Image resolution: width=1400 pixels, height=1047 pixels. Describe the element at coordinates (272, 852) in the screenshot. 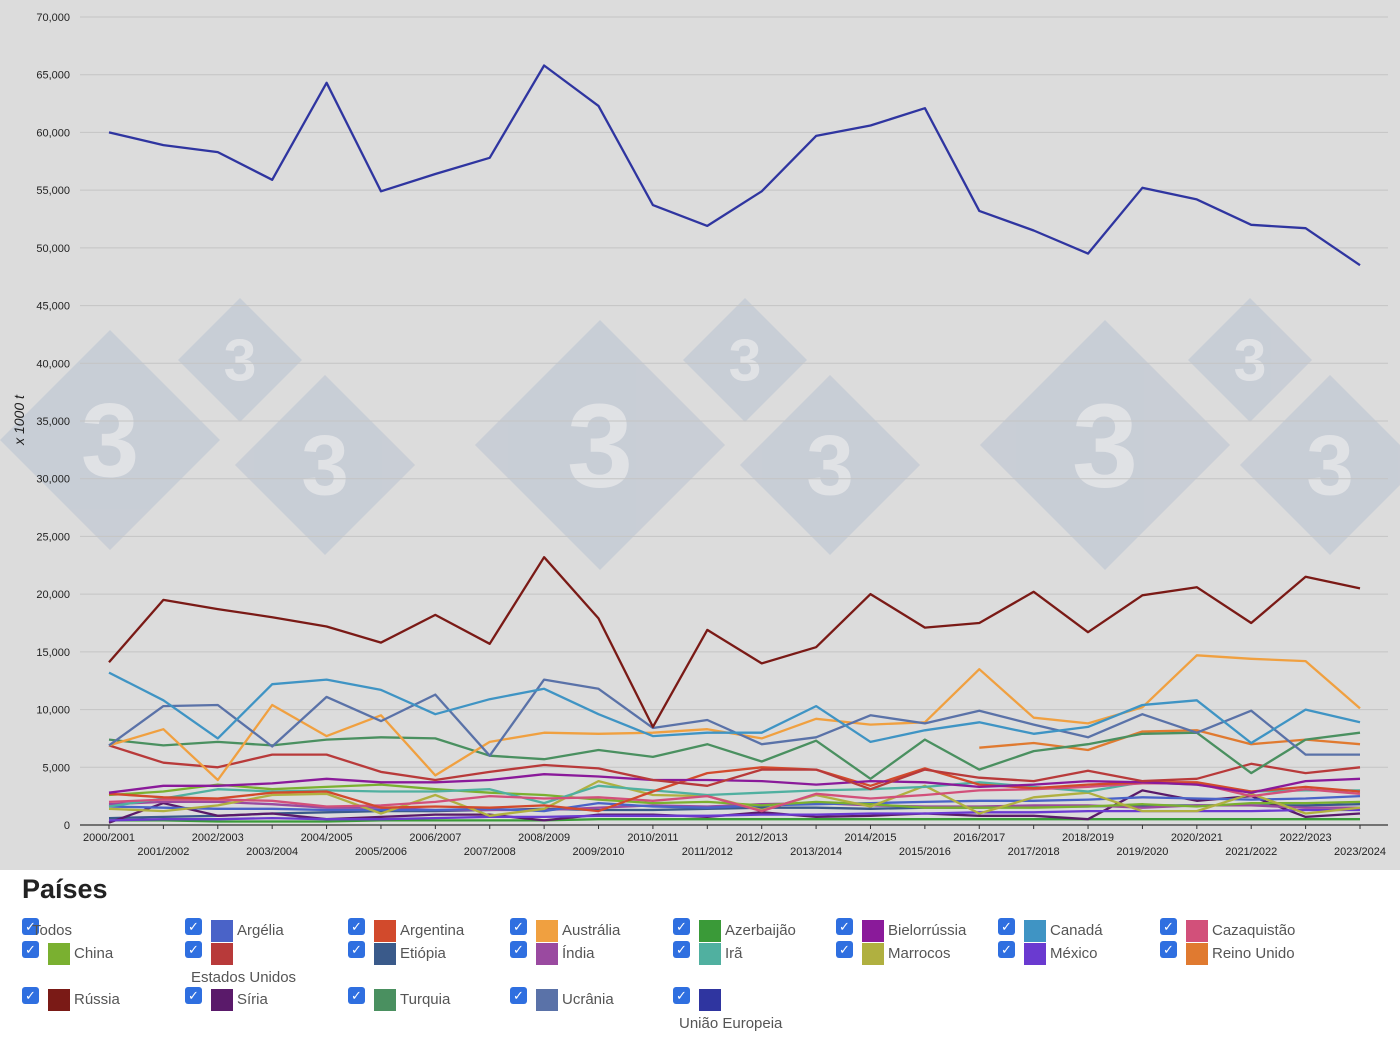

I see `x-tick-label: 2003/2004` at that location.